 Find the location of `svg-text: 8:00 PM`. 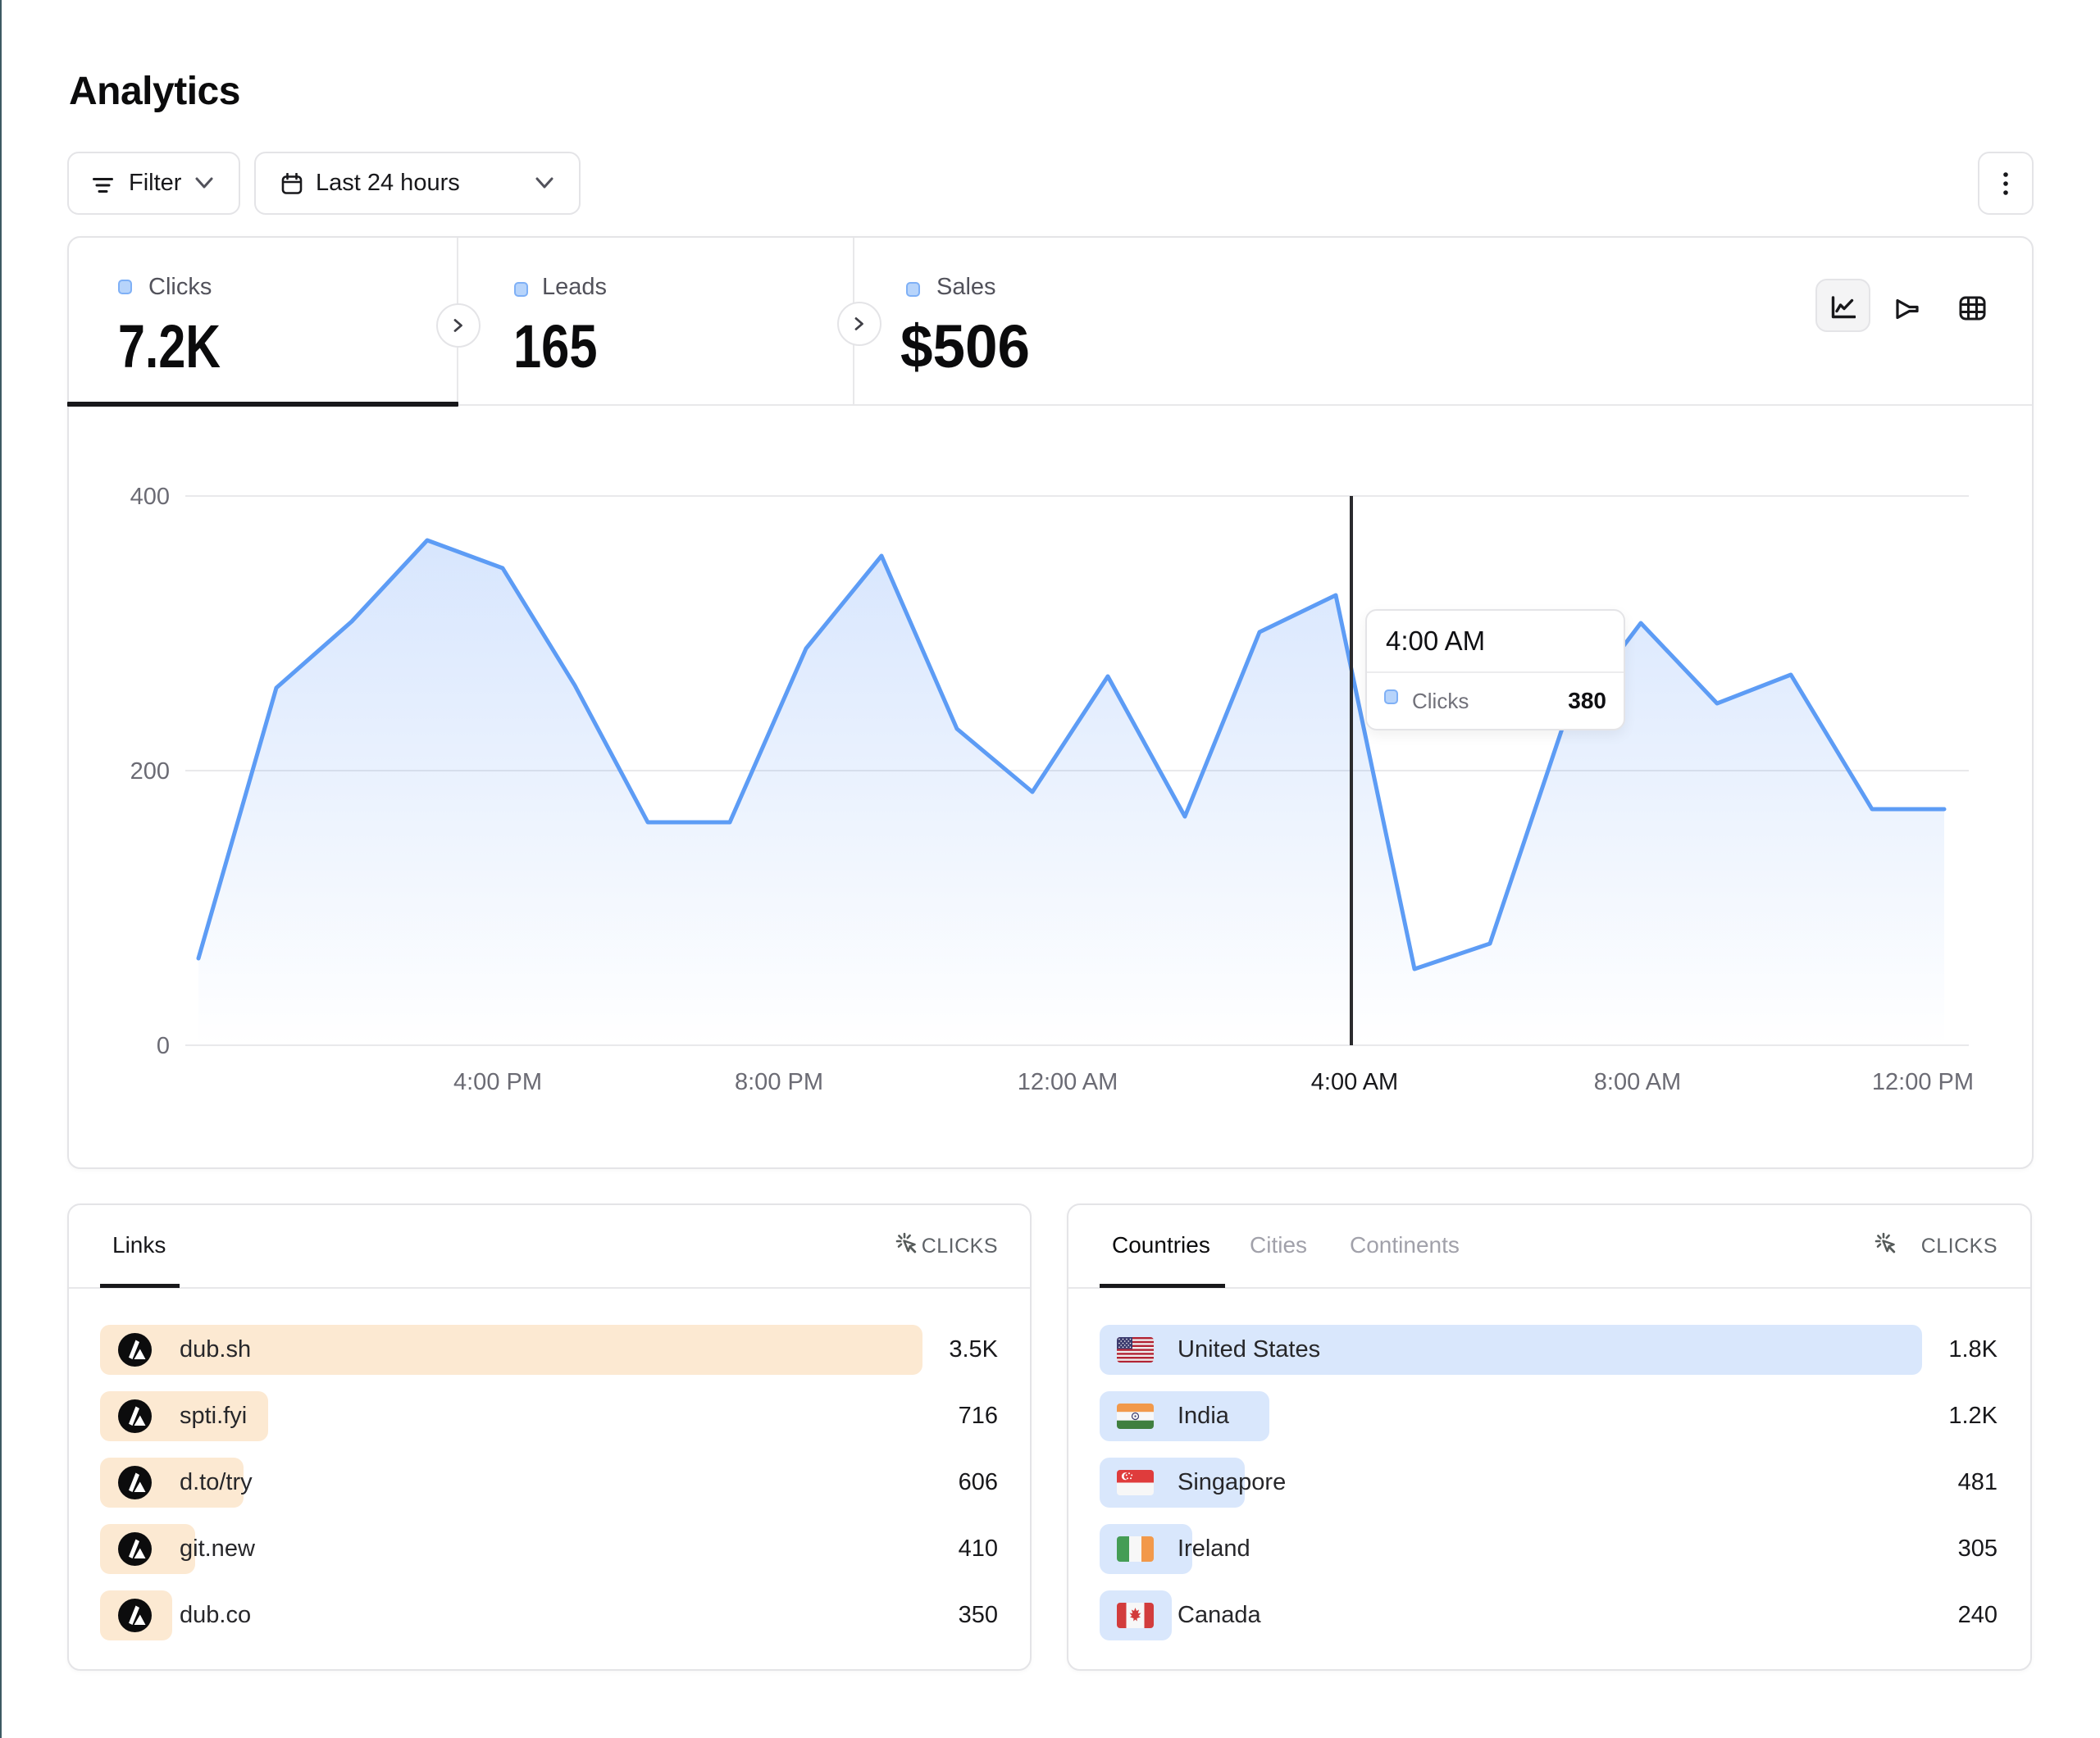

svg-text: 8:00 PM is located at coordinates (779, 1082).